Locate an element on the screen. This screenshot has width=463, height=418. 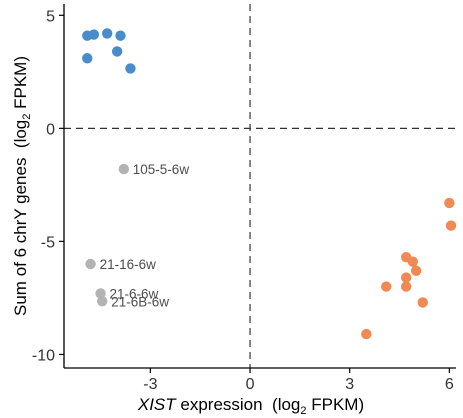
y-axis-title-subscript: 2 is located at coordinates (27, 117).